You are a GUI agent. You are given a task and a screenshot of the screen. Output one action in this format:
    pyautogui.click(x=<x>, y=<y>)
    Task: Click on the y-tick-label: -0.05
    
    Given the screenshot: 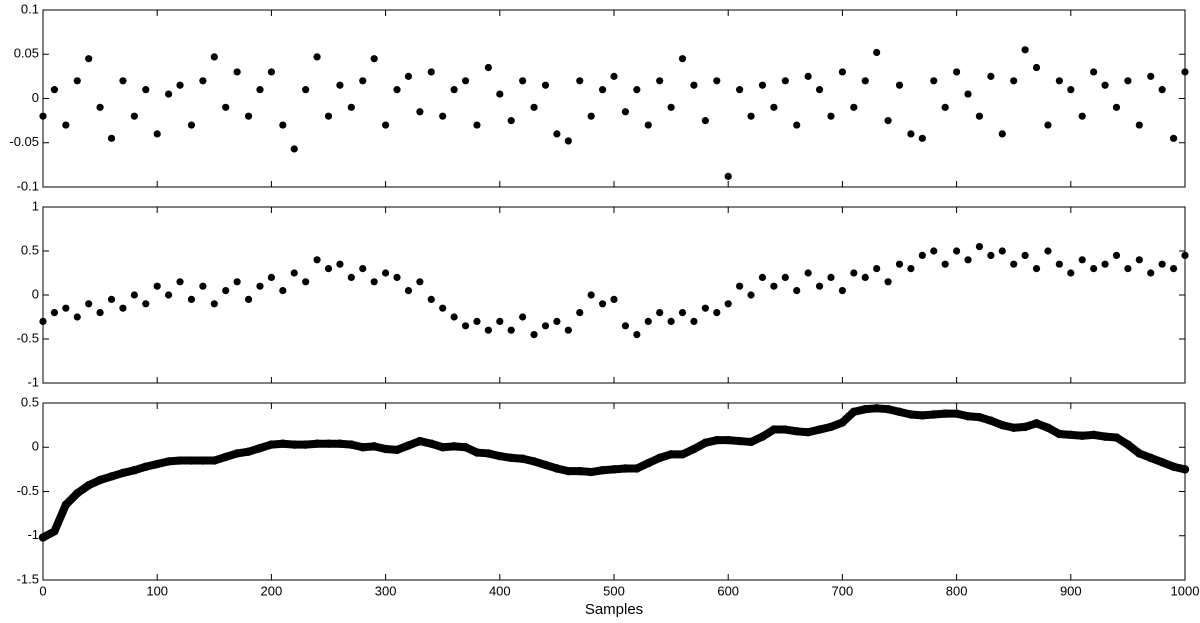 What is the action you would take?
    pyautogui.click(x=24, y=141)
    